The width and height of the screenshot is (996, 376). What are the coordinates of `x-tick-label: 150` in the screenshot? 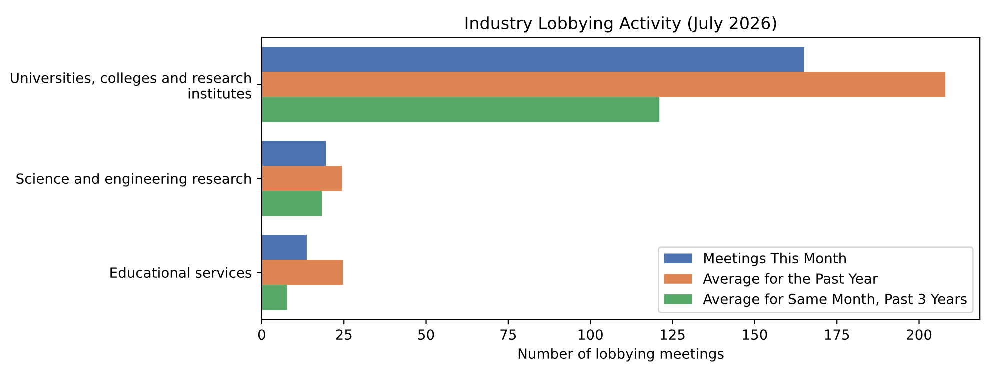 It's located at (755, 335).